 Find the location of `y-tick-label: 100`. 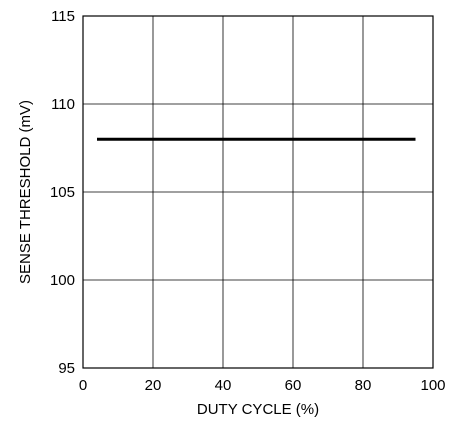

y-tick-label: 100 is located at coordinates (62, 280).